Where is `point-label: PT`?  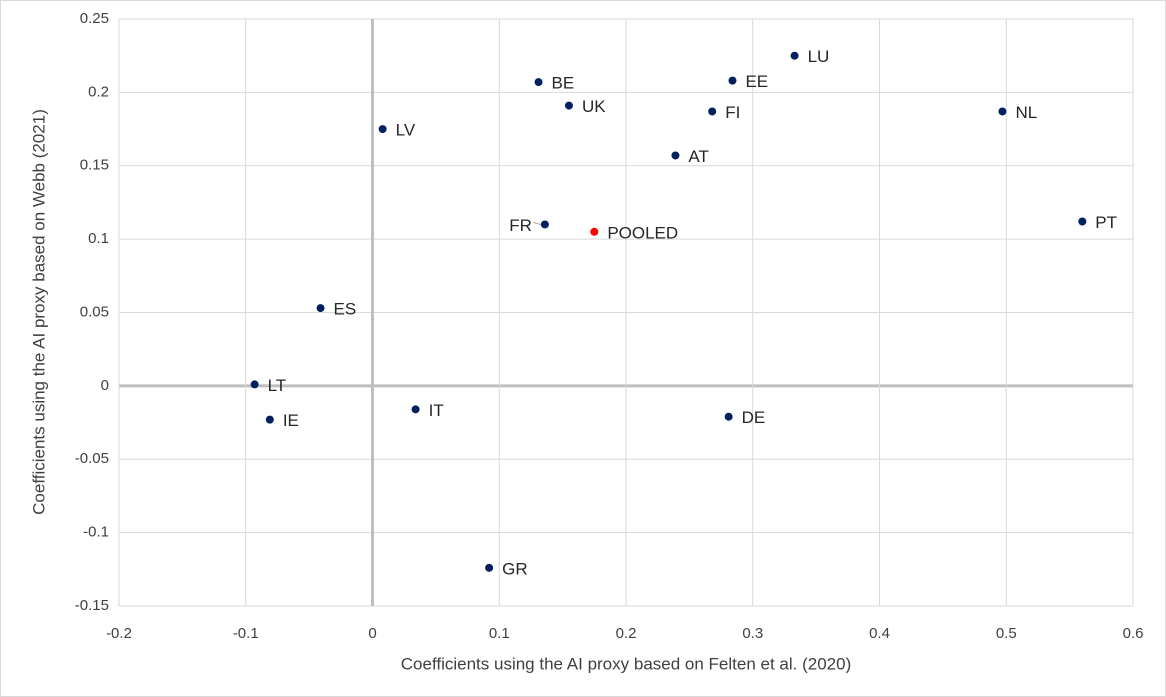 point-label: PT is located at coordinates (1106, 222).